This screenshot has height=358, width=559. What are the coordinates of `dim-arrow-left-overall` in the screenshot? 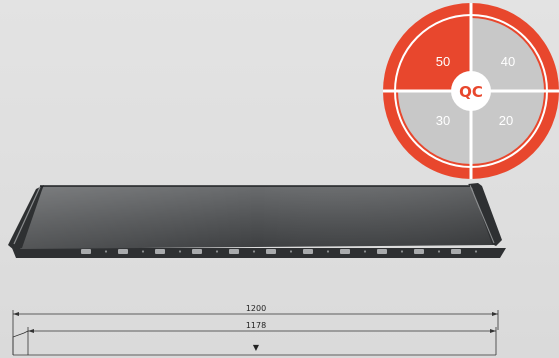 It's located at (16, 314).